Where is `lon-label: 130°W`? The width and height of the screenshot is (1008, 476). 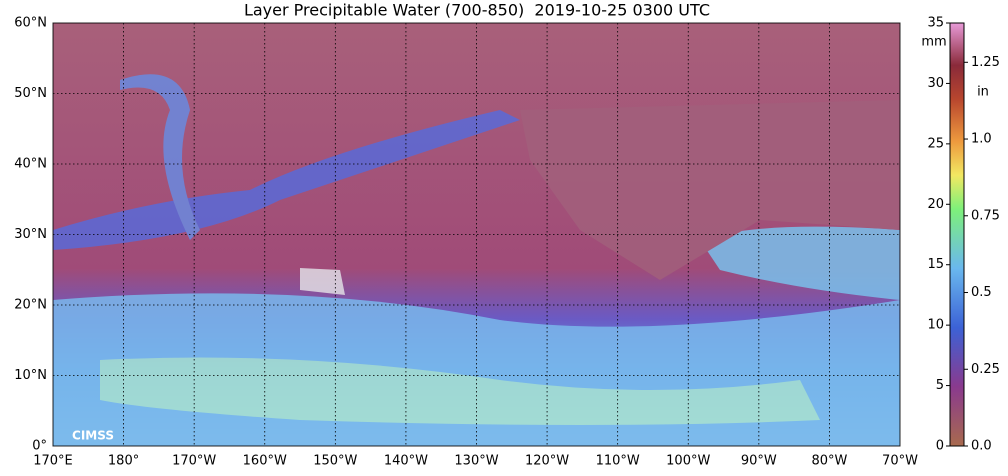
lon-label: 130°W is located at coordinates (476, 461).